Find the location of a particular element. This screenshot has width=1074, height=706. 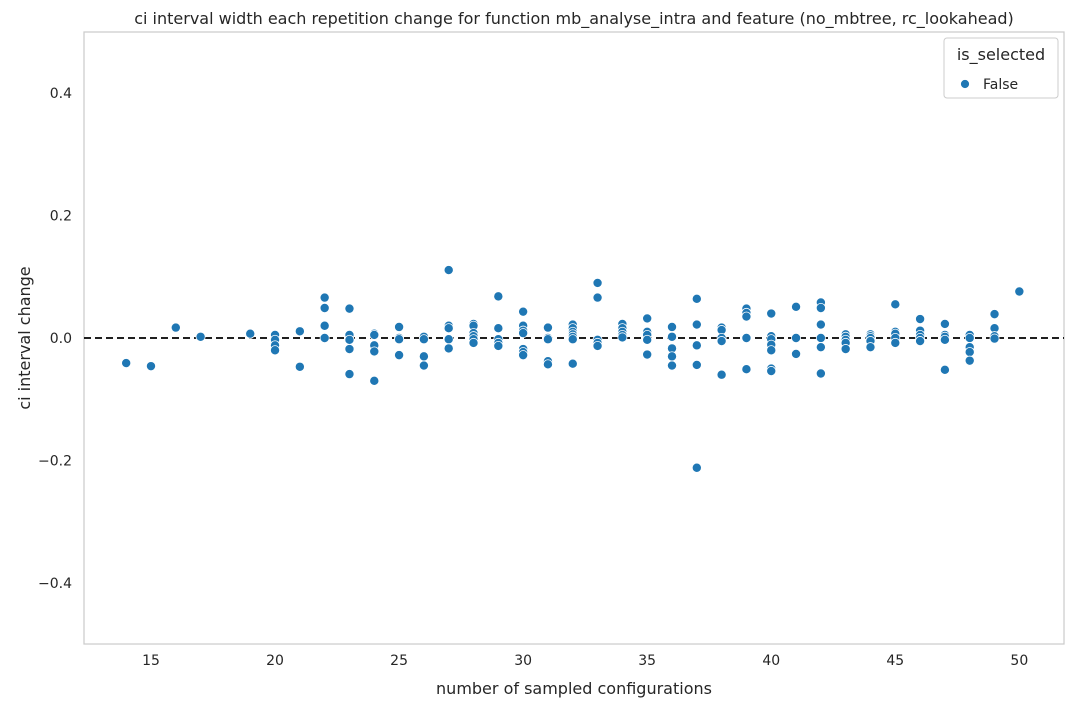

x-tick-label: 20 is located at coordinates (275, 661).